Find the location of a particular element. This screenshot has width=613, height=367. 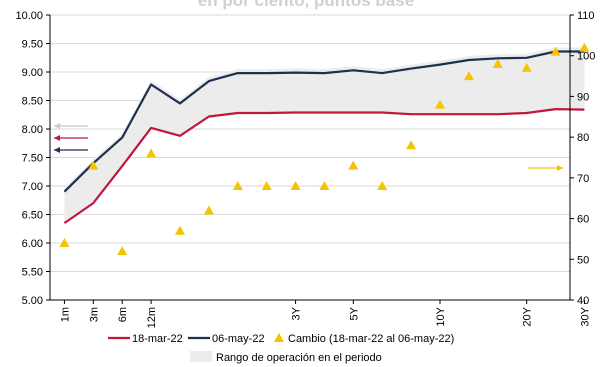

y-right-tick-label: 70 is located at coordinates (583, 179).